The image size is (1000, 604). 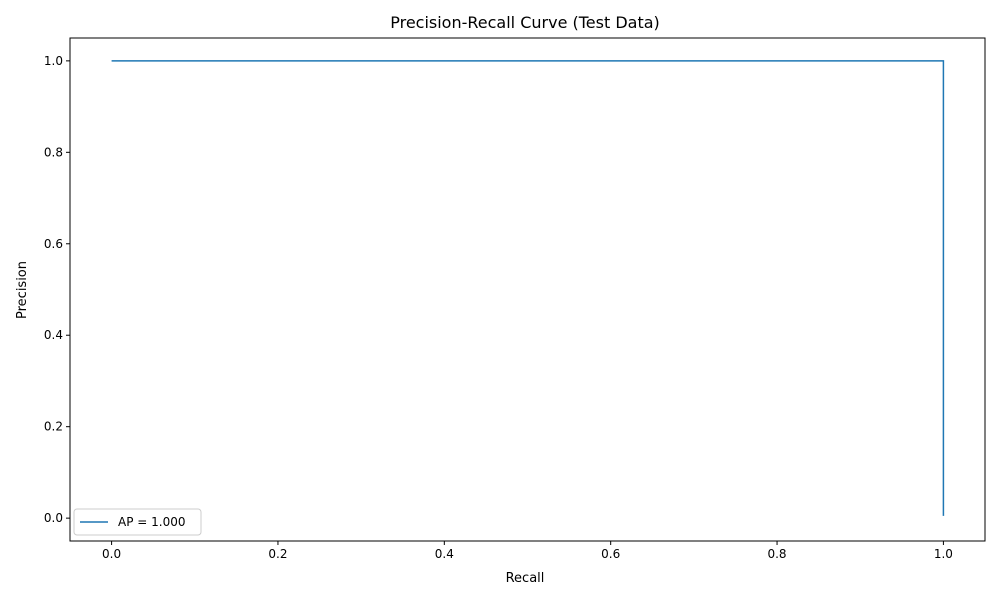 What do you see at coordinates (776, 554) in the screenshot?
I see `x-tick-label: 0.8` at bounding box center [776, 554].